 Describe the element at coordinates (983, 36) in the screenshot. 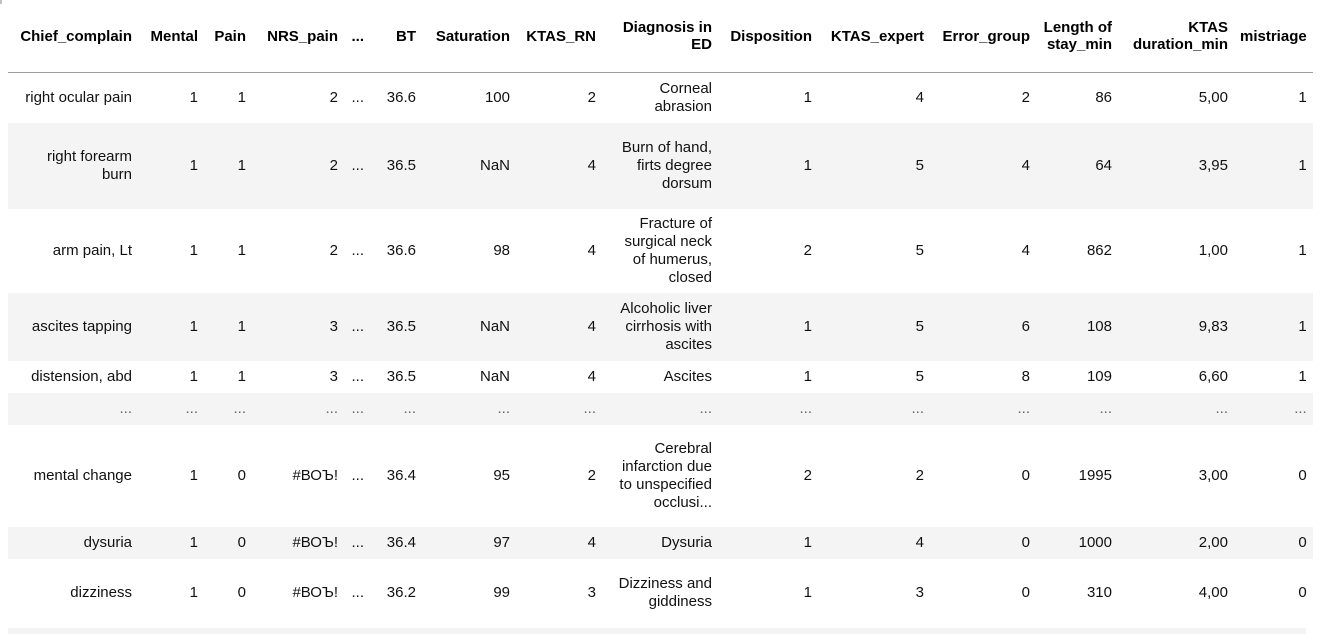

I see `column-header: Error_group` at that location.